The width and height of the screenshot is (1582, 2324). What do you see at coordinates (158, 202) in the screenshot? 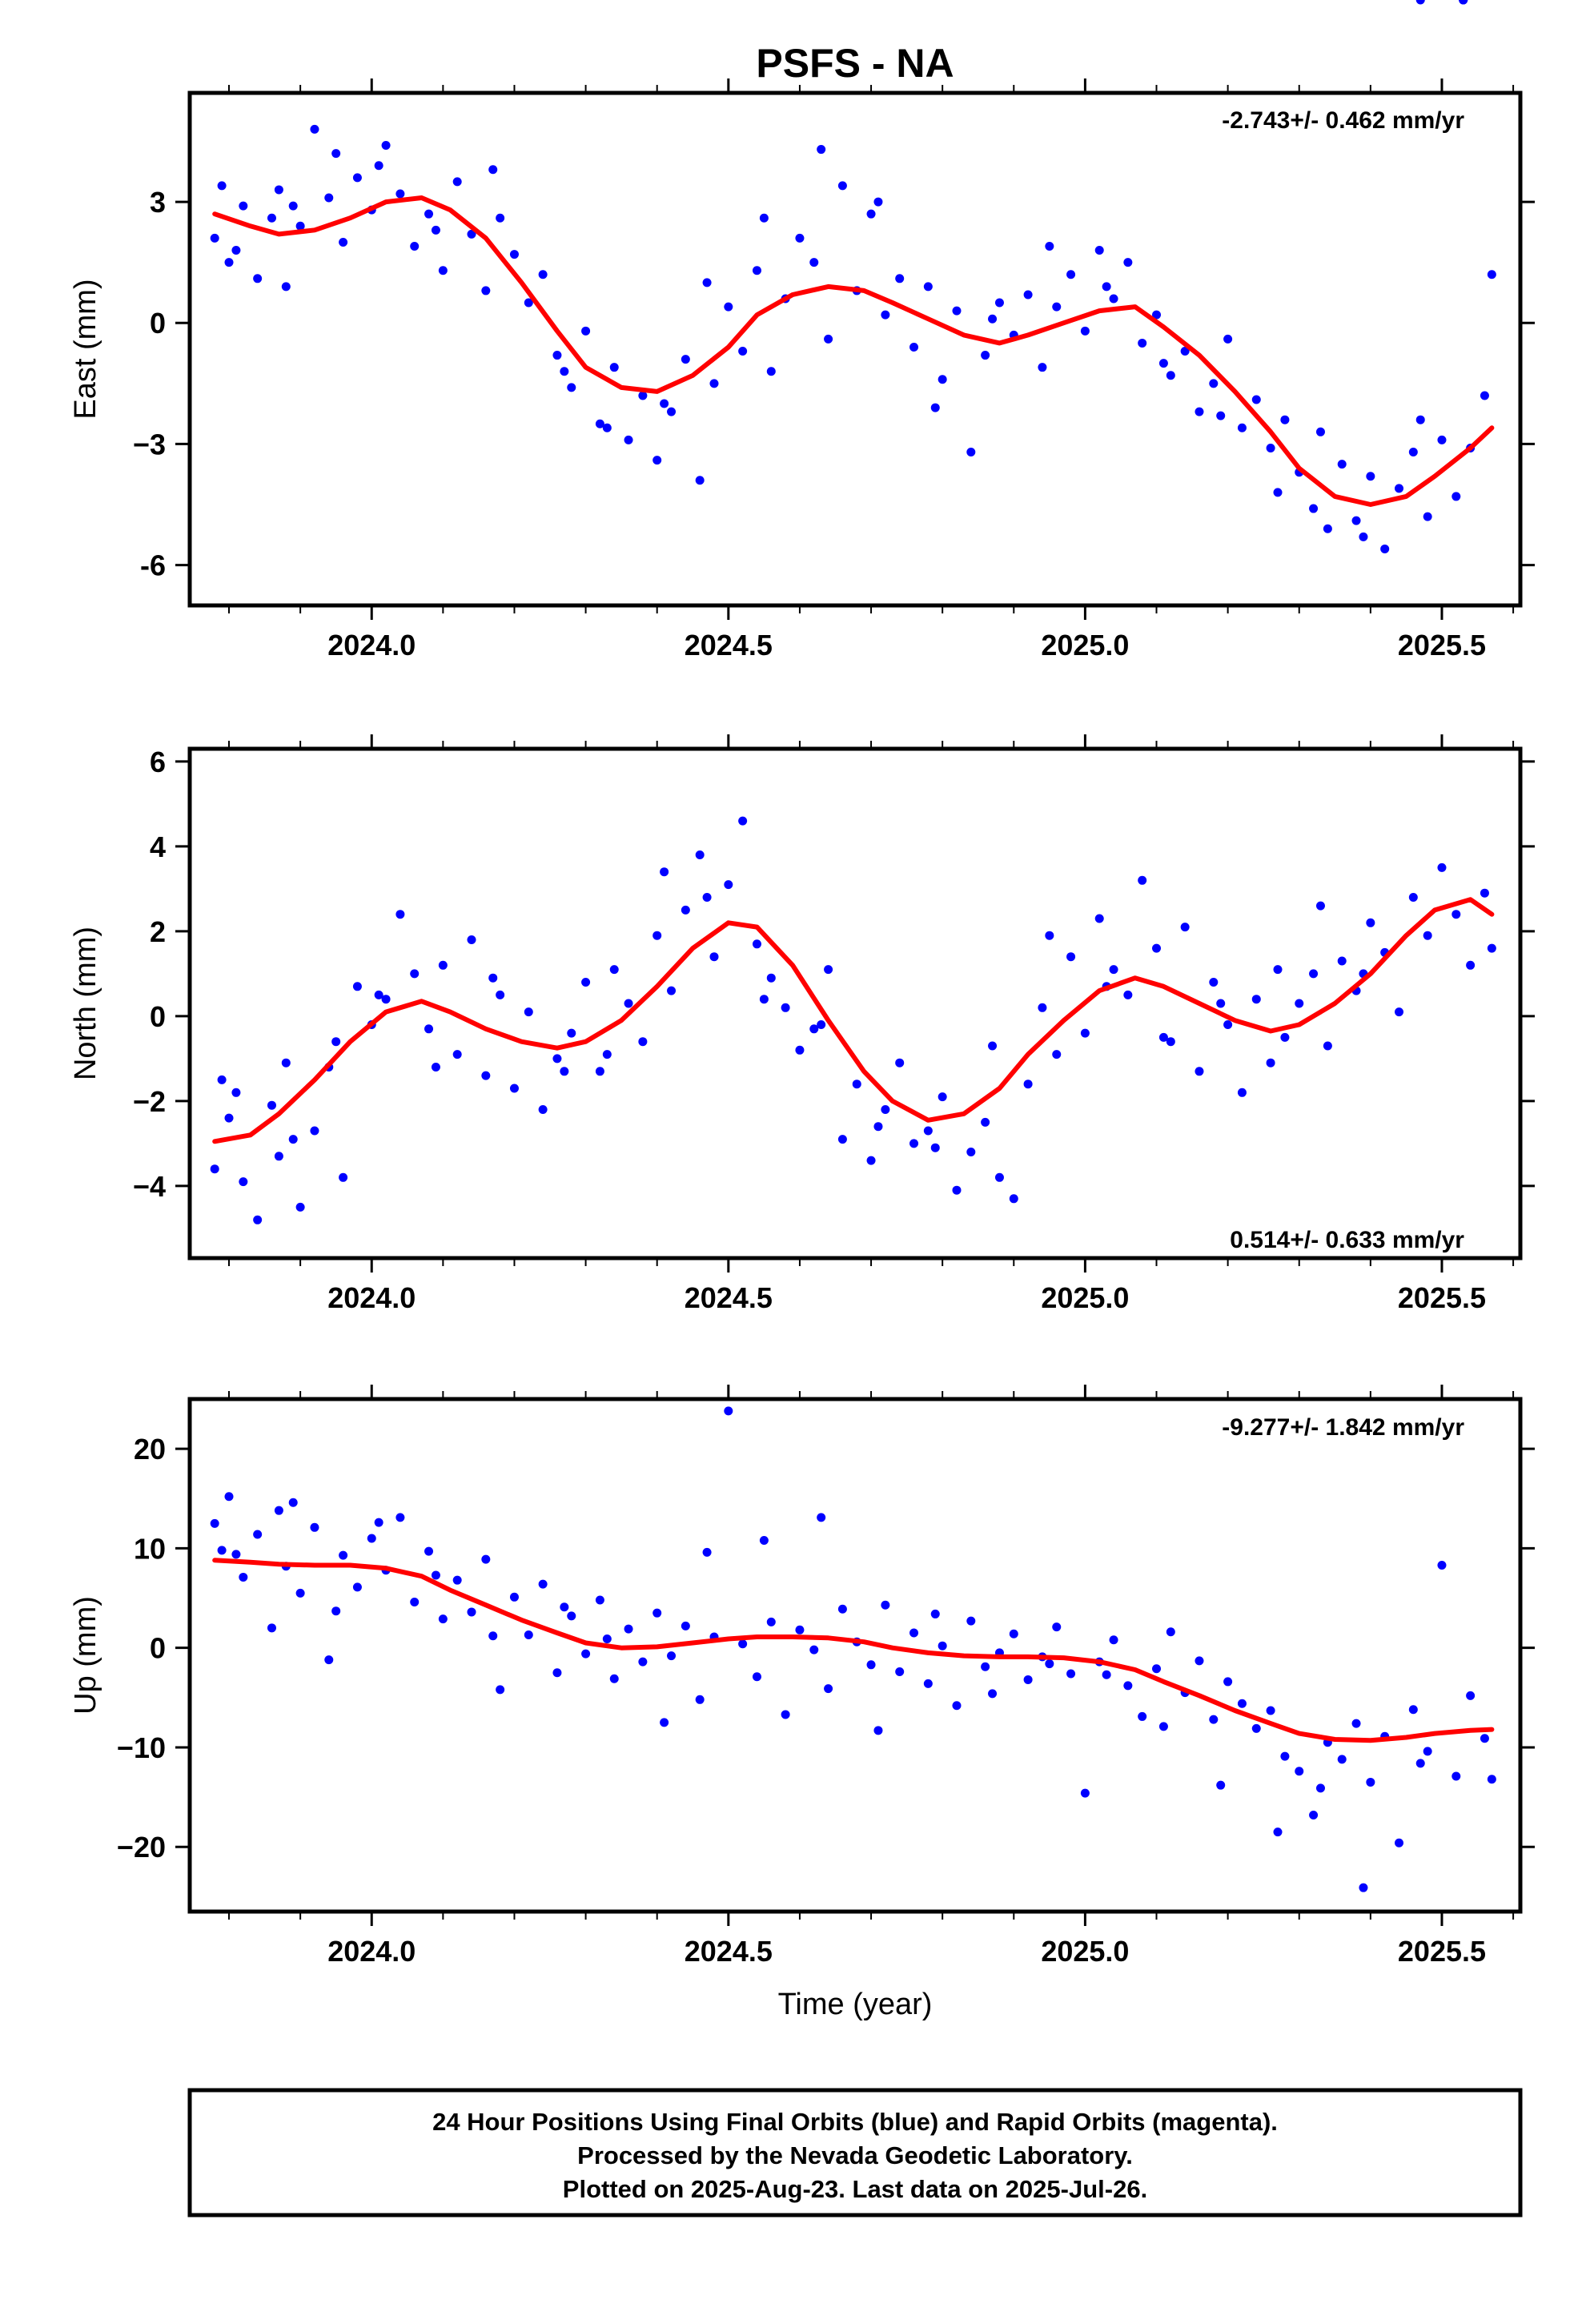
I see `east-y-tick-label: 3` at bounding box center [158, 202].